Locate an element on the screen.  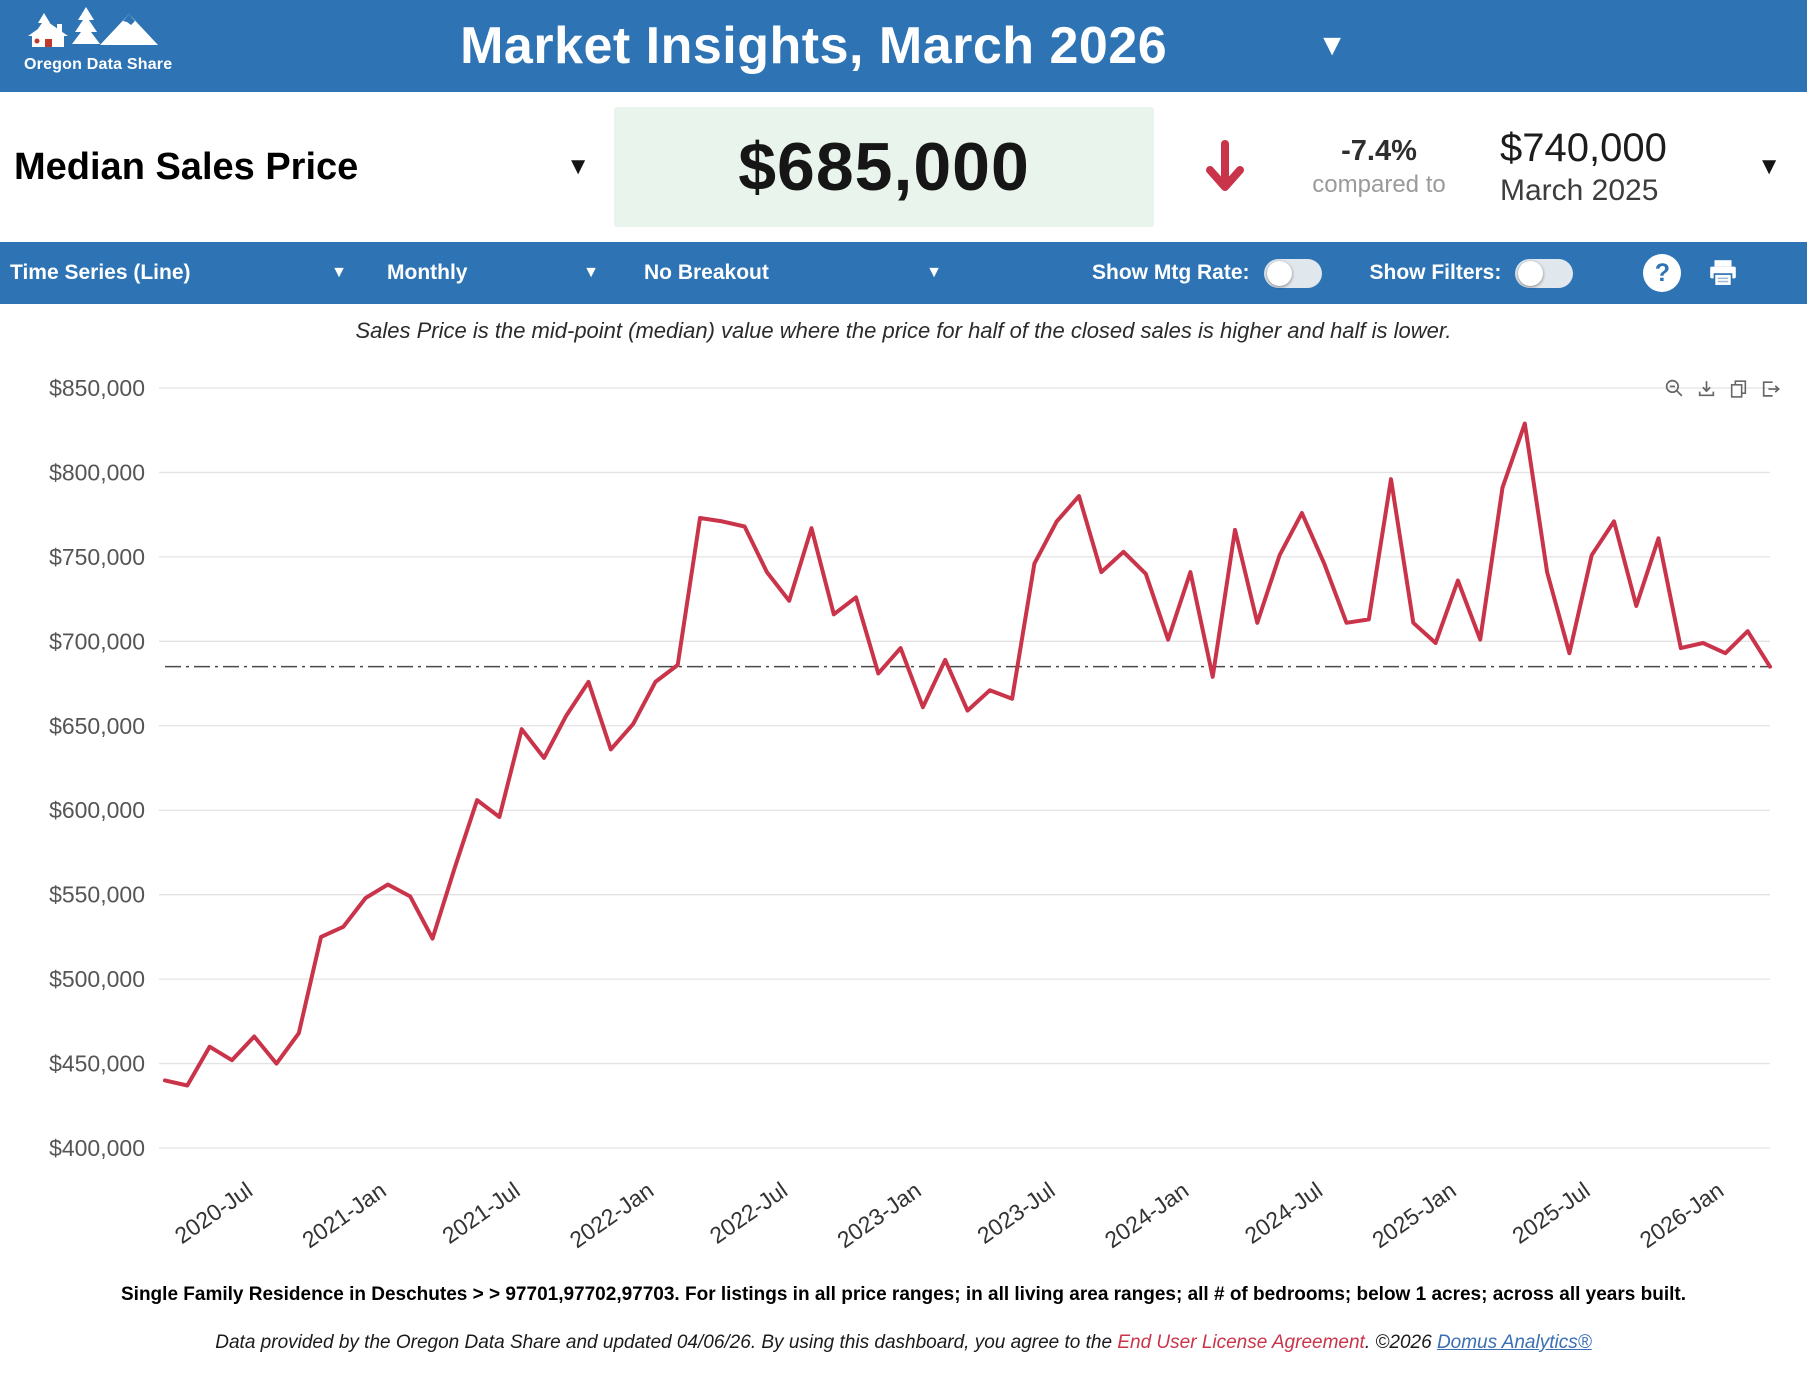
logo: Oregon Data Share is located at coordinates (99, 39).